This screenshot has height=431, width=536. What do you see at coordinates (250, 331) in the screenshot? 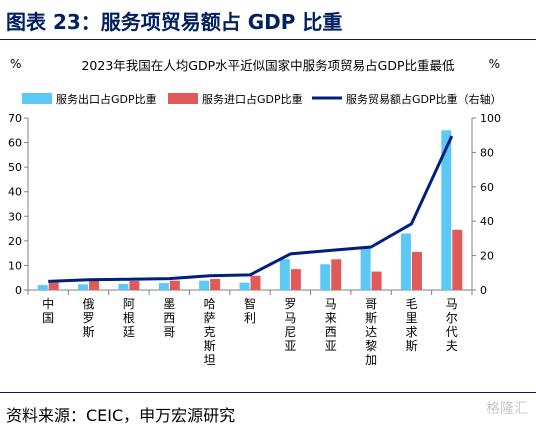
I see `x-axis-labels: 中国 俄罗斯 阿根廷 墨西哥 哈萨克斯坦 智利 罗马尼亚 马来西亚 哥斯达黎加 毛里求斯 马尔代夫` at bounding box center [250, 331].